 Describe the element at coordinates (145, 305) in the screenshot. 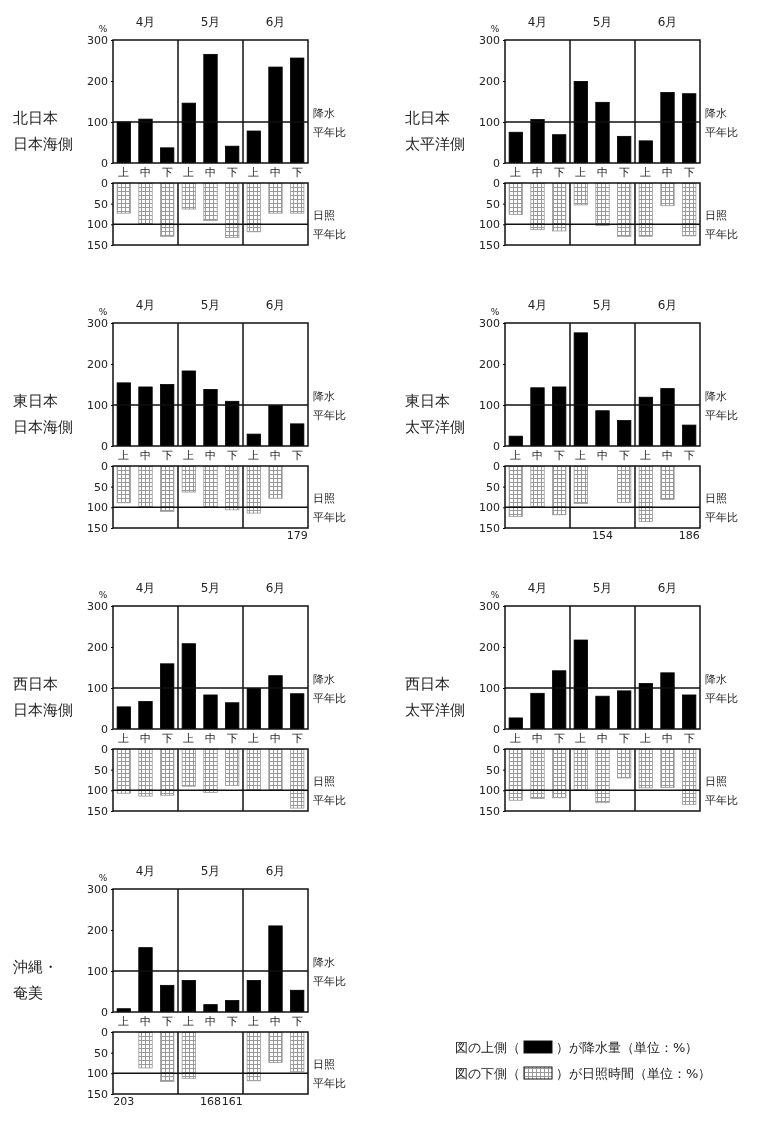

I see `text: 4月` at that location.